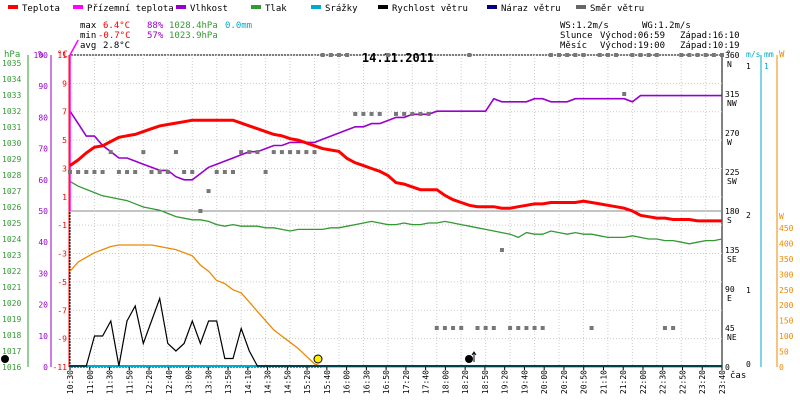 Image resolution: width=800 pixels, height=404 pixels. I want to click on pressure-tick: 1031, so click(11, 127).